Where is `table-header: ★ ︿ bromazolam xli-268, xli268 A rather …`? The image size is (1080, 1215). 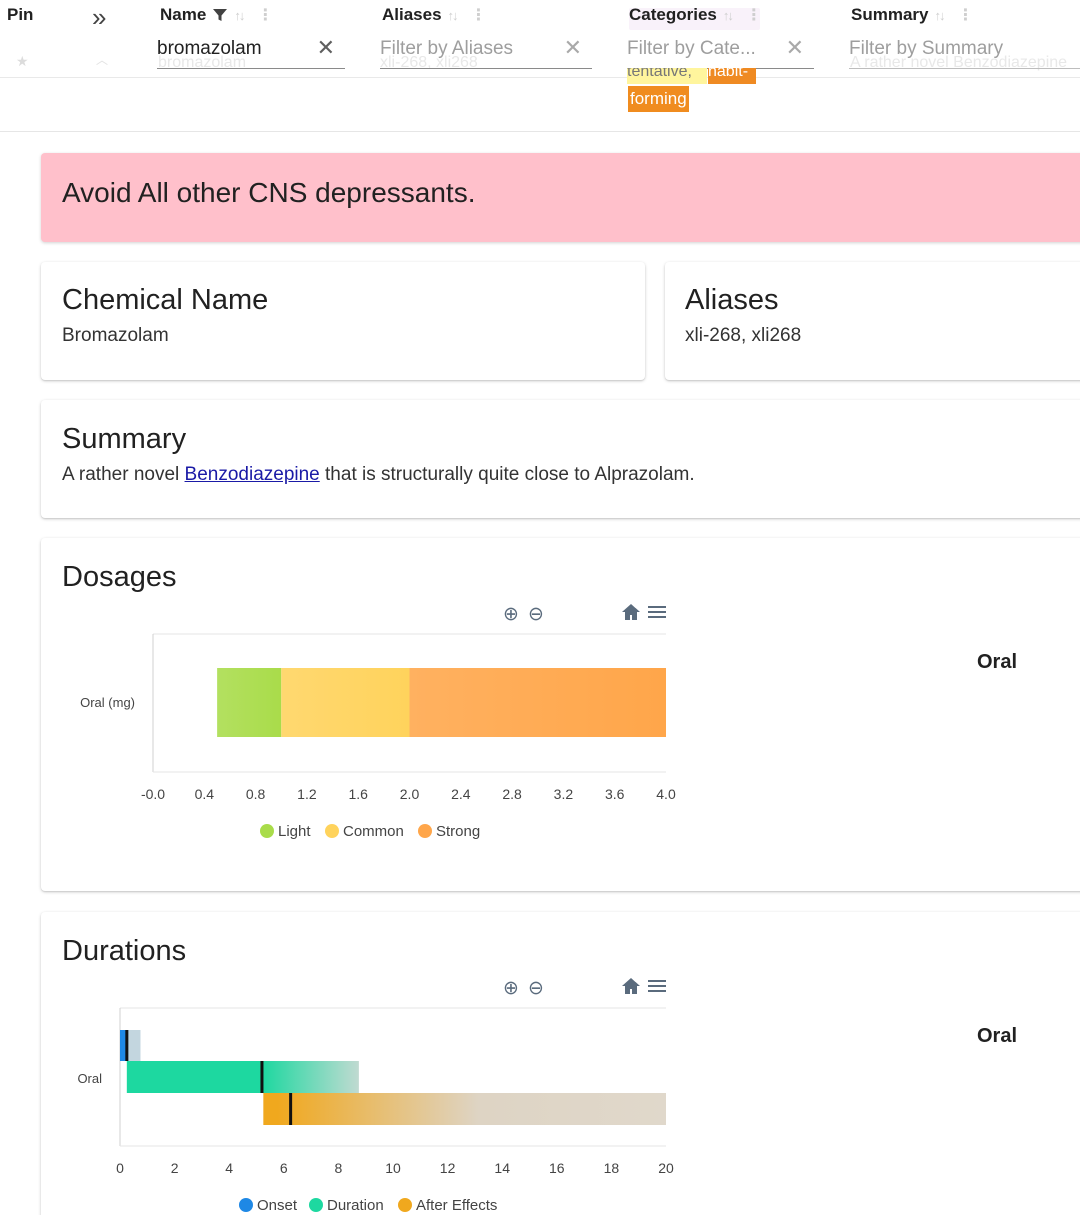
table-header: ★ ︿ bromazolam xli-268, xli268 A rather … is located at coordinates (540, 66).